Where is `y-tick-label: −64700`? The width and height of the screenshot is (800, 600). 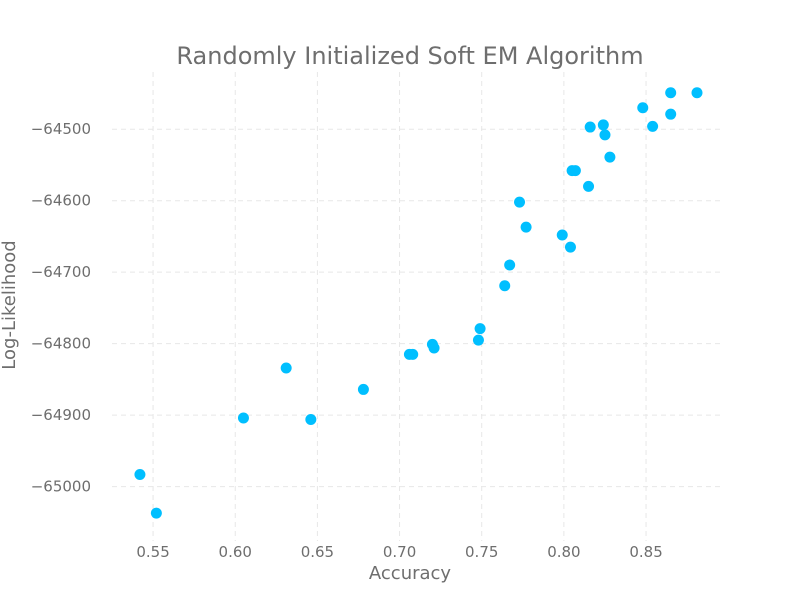
y-tick-label: −64700 is located at coordinates (61, 272).